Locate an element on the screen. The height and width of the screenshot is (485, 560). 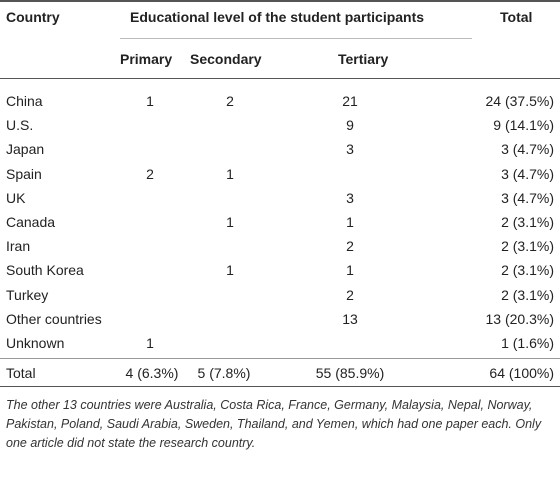
row-tertiary: 21 is located at coordinates (350, 101).